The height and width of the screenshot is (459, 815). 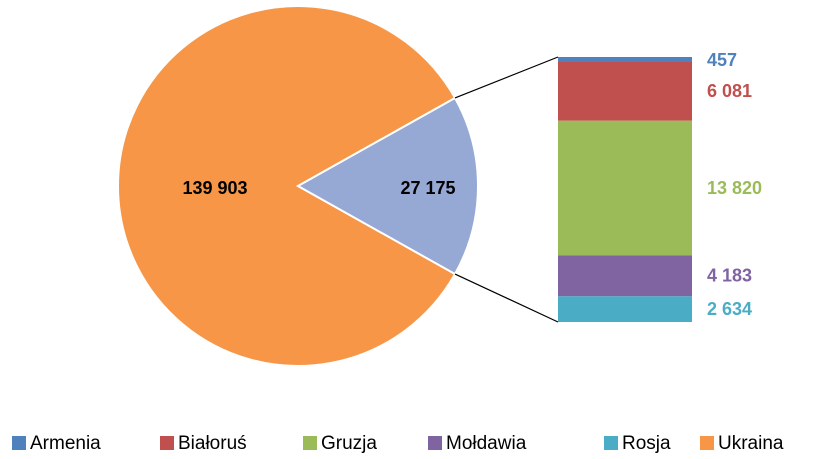 What do you see at coordinates (729, 276) in the screenshot?
I see `data-label: 4 183` at bounding box center [729, 276].